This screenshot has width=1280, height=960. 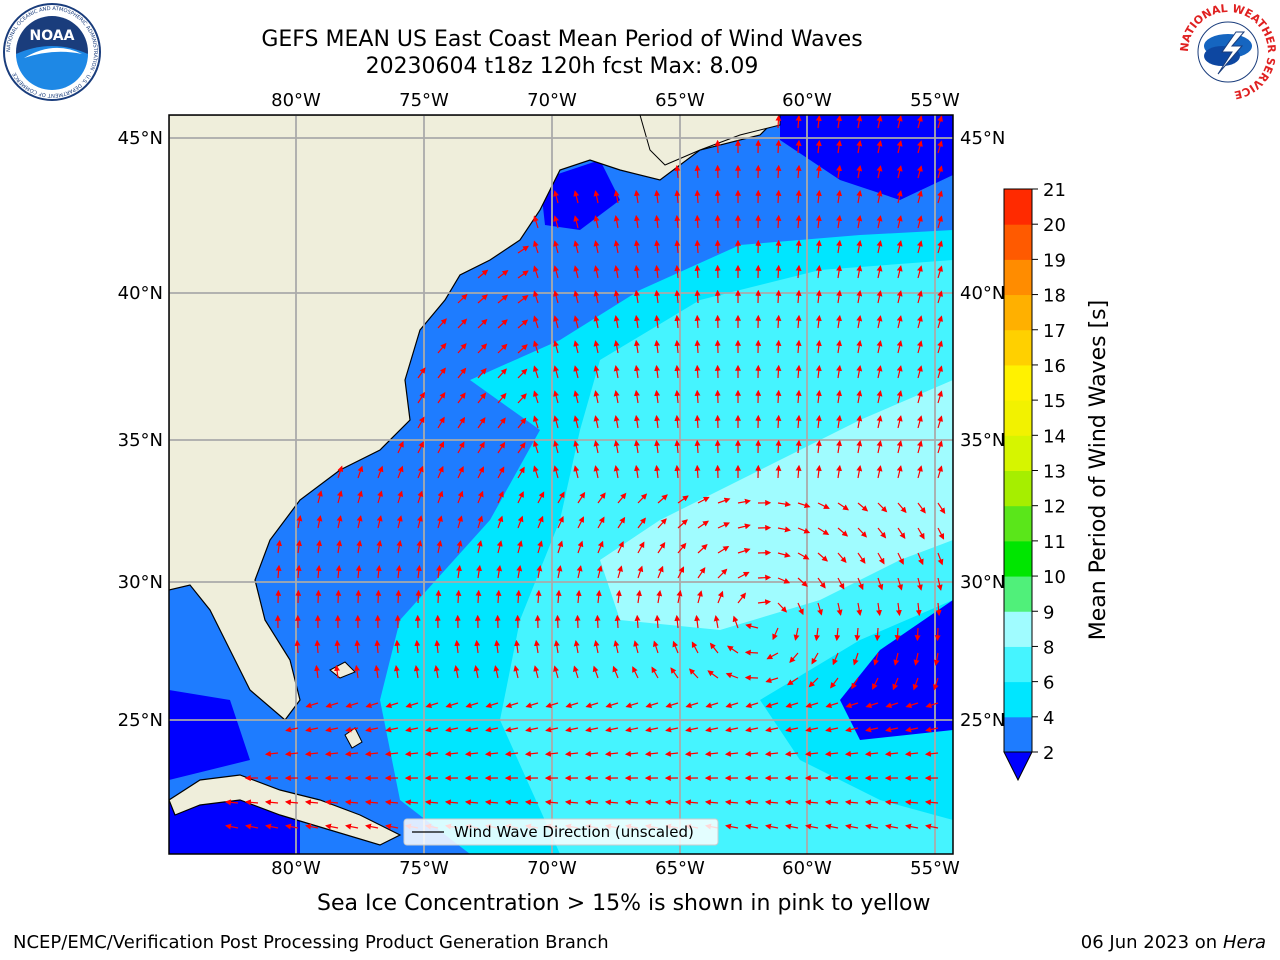 I want to click on host-name: Hera, so click(x=1244, y=942).